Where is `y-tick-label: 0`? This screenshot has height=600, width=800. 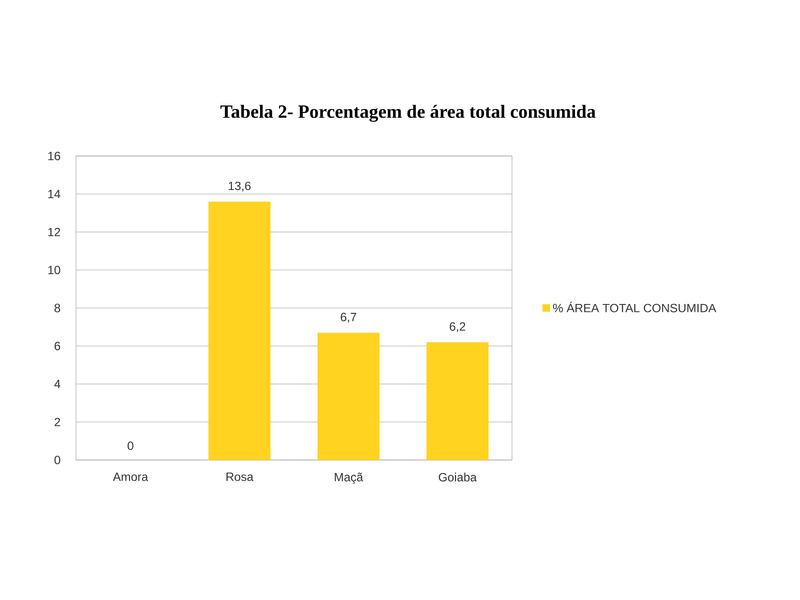 y-tick-label: 0 is located at coordinates (57, 460).